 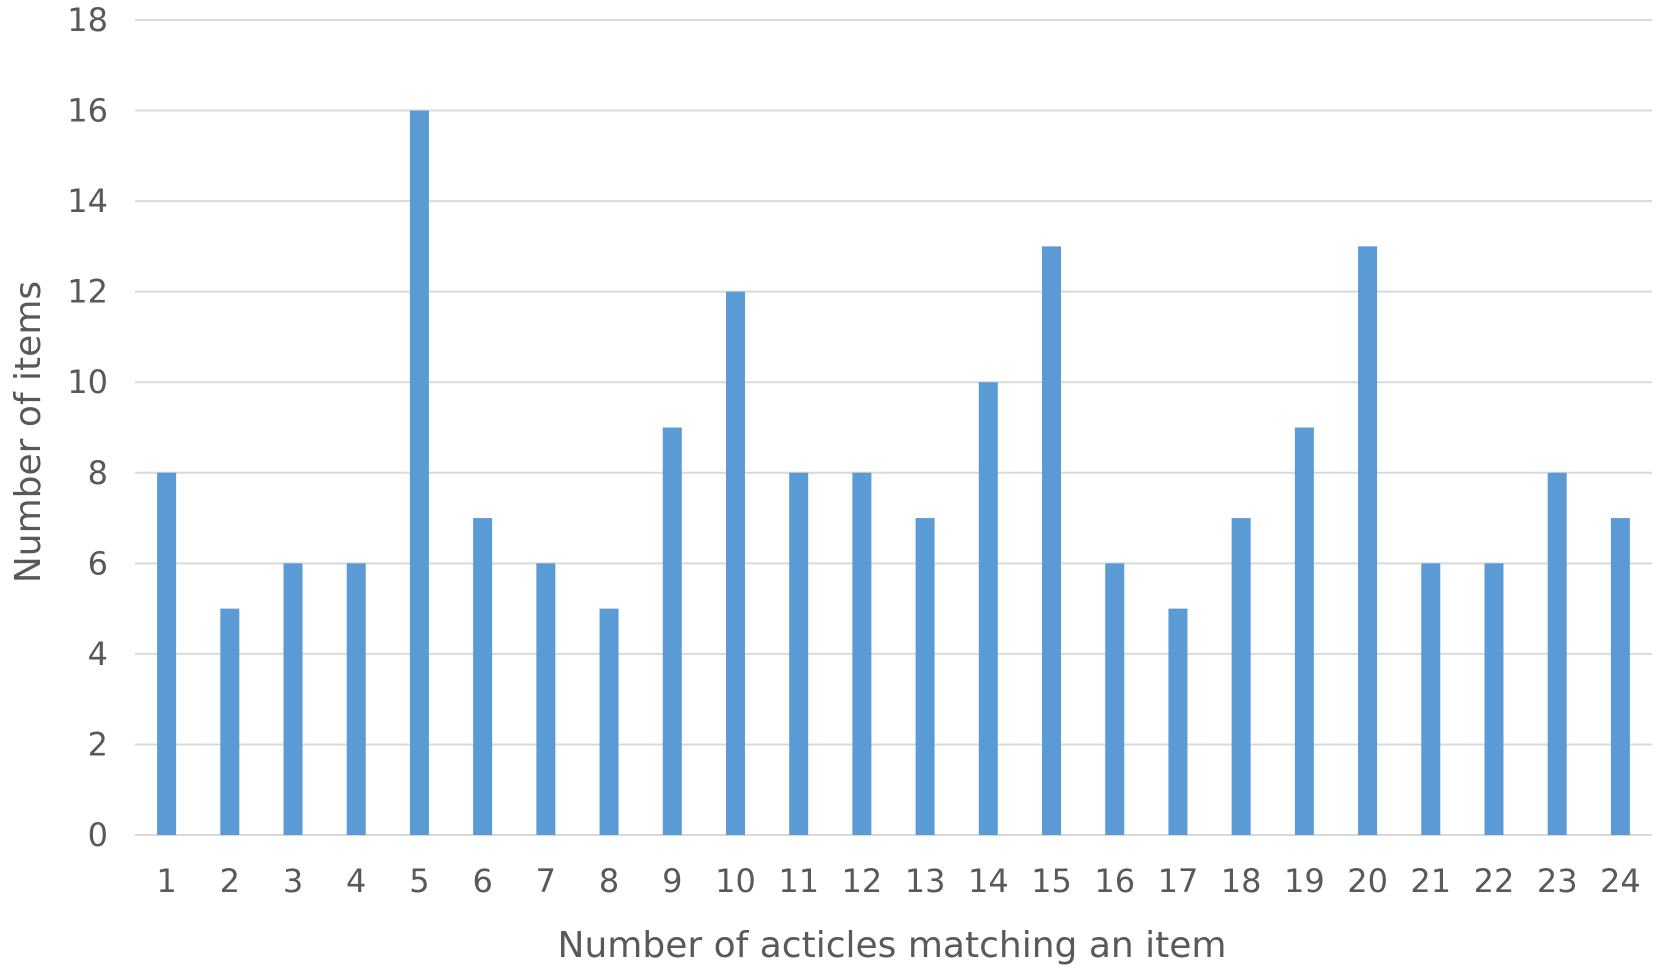 What do you see at coordinates (166, 881) in the screenshot?
I see `x-tick-label: 1` at bounding box center [166, 881].